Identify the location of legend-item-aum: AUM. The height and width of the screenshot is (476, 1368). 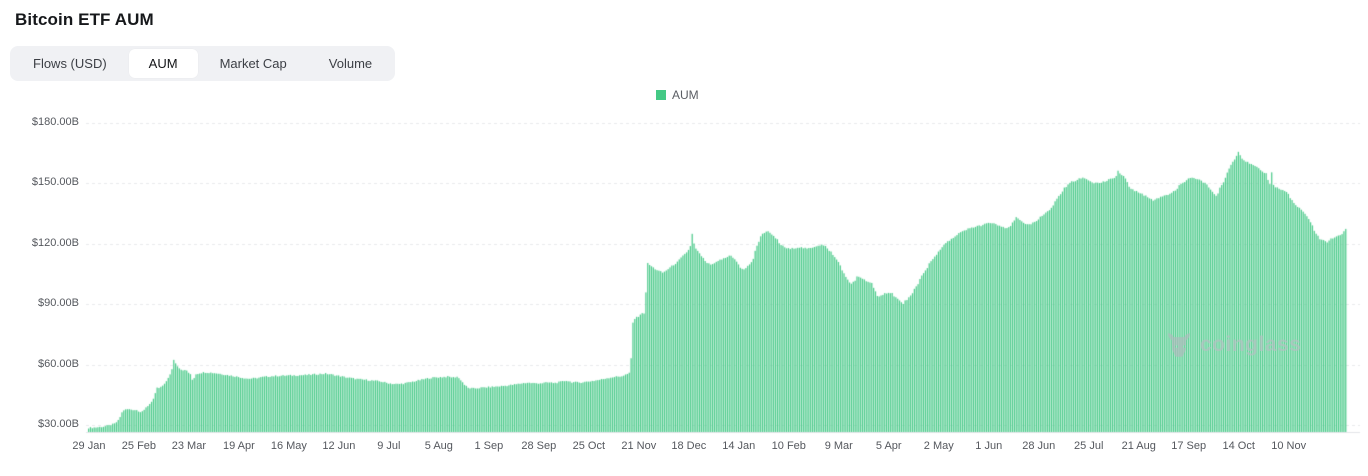
(677, 95).